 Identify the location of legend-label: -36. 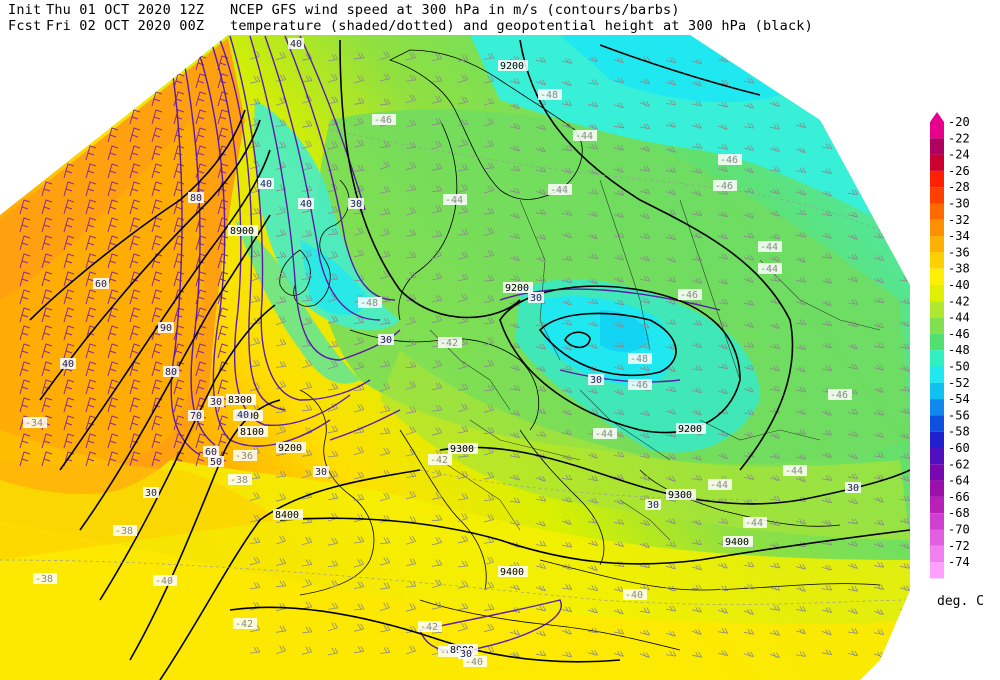
(959, 252).